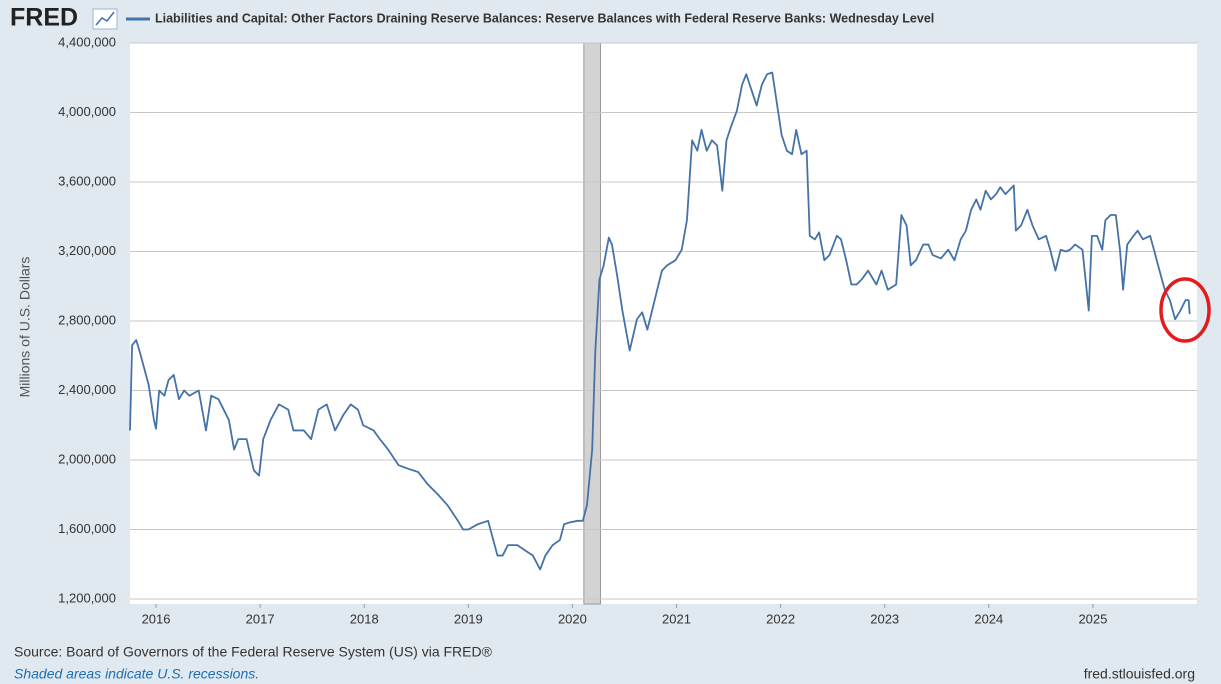 This screenshot has height=684, width=1221. Describe the element at coordinates (87, 180) in the screenshot. I see `y-tick-label: 3,600,000` at that location.